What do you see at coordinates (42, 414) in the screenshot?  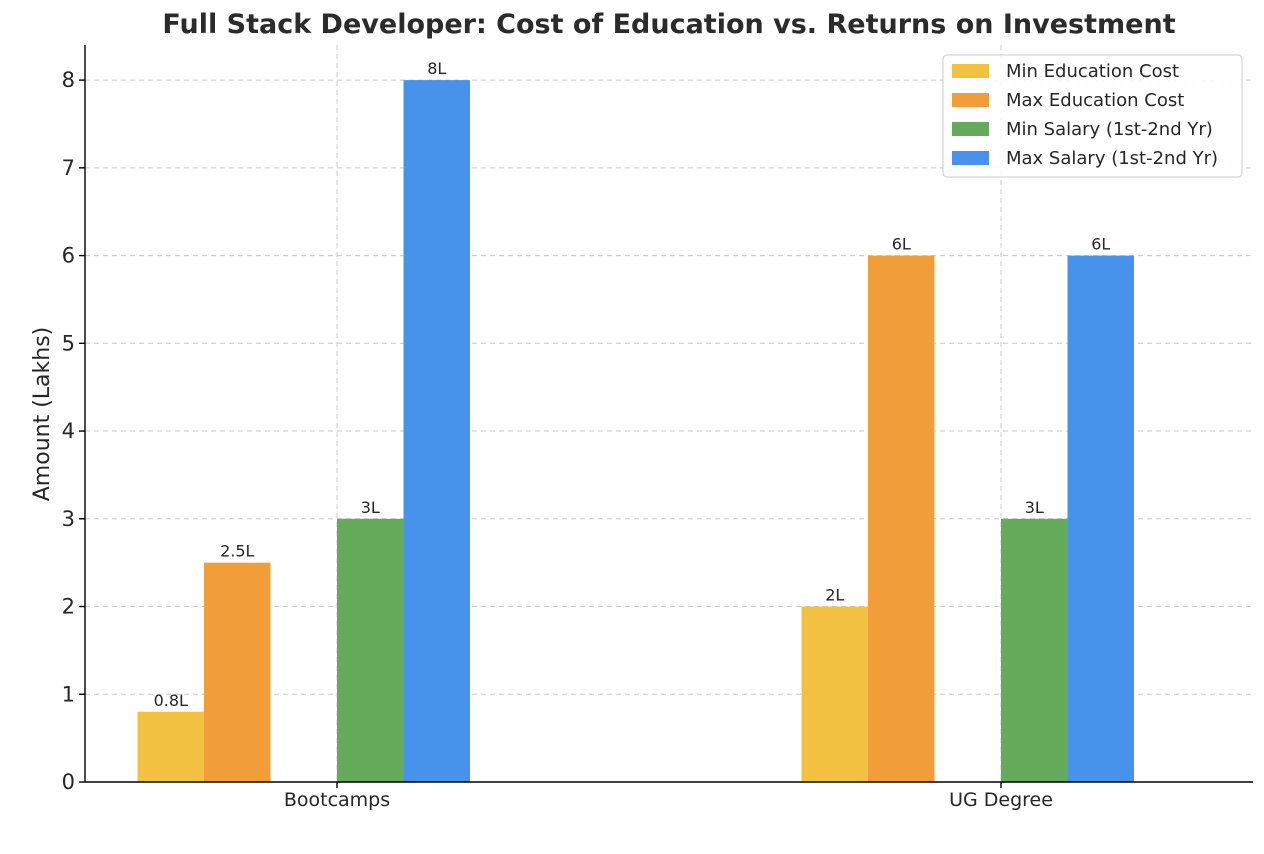 I see `y-axis-label: Amount (Lakhs)` at bounding box center [42, 414].